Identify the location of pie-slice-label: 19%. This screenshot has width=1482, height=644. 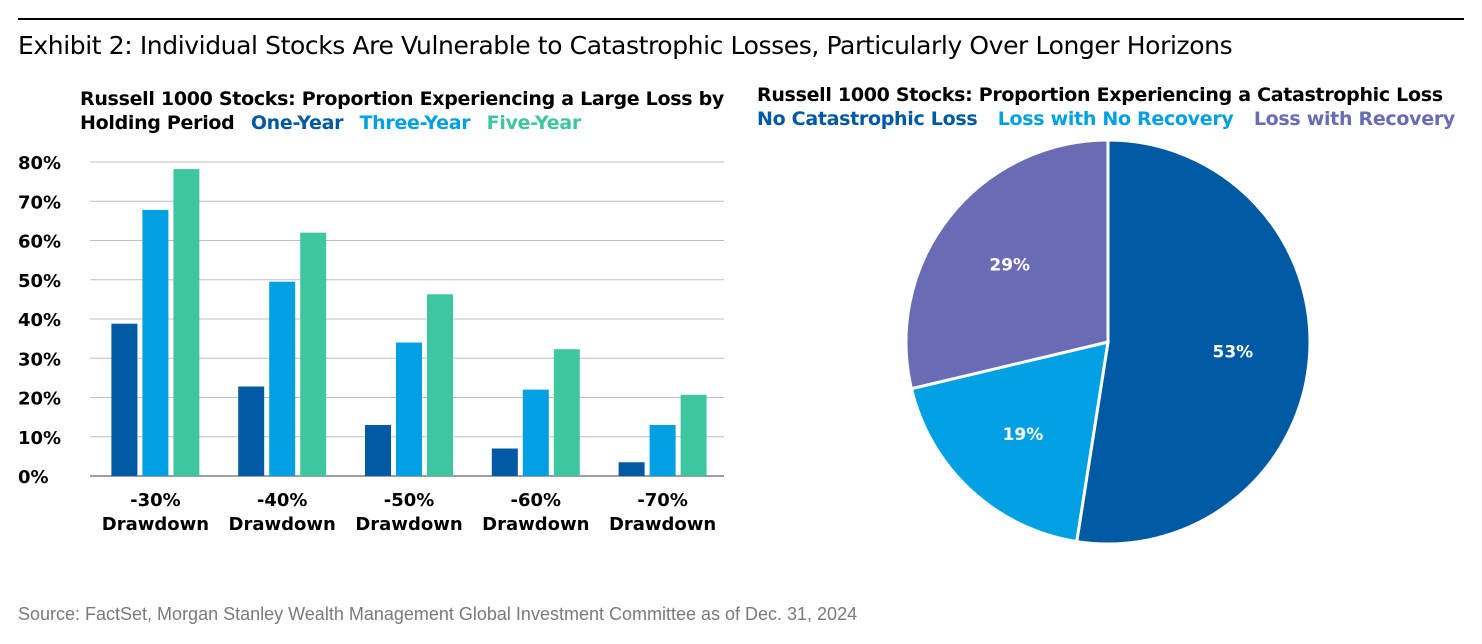
(1023, 435).